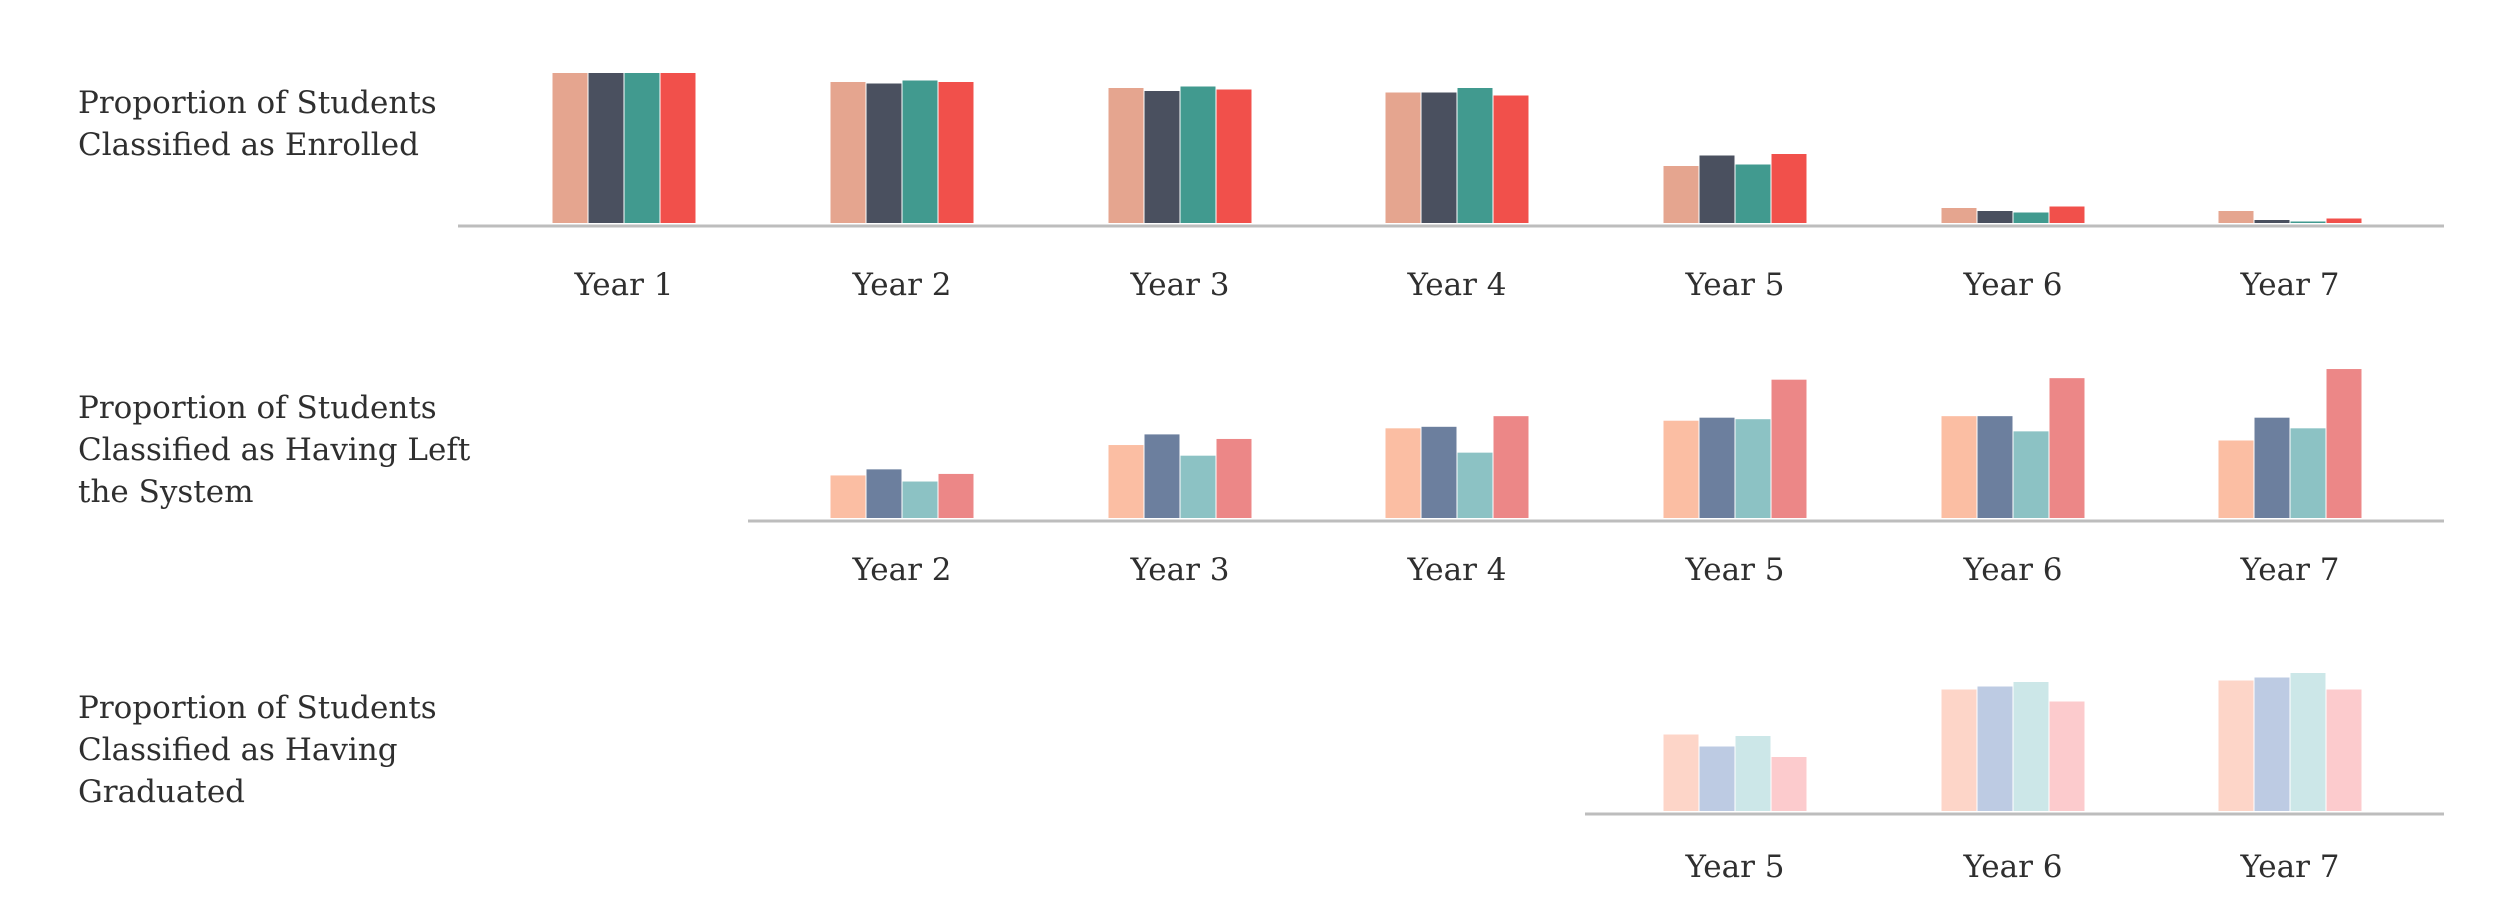  I want to click on tick-label-panel-1-year-2: Year 2, so click(902, 285).